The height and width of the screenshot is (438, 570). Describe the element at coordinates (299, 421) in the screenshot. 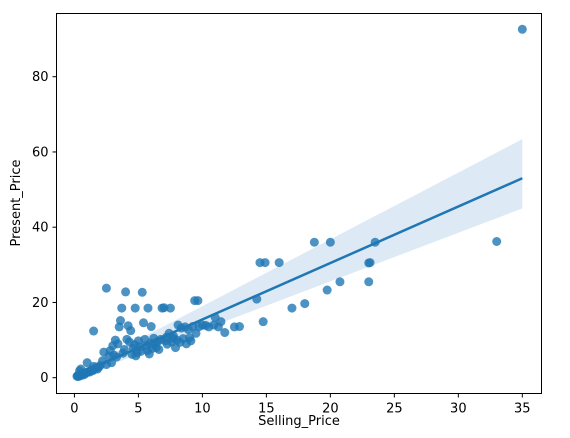

I see `x-axis-label: Selling_Price` at that location.